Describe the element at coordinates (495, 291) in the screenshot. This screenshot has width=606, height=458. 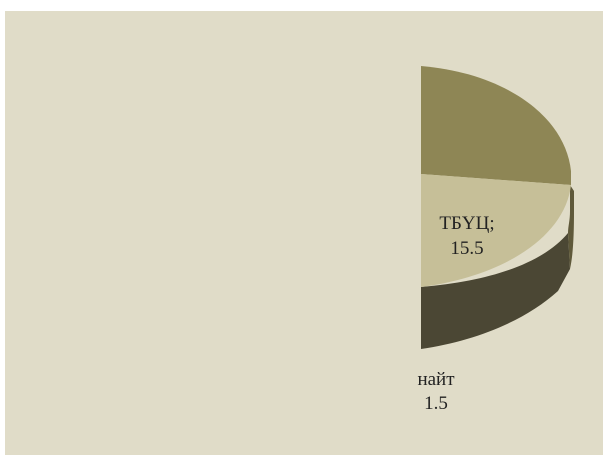
I see `pie-side-lower` at that location.